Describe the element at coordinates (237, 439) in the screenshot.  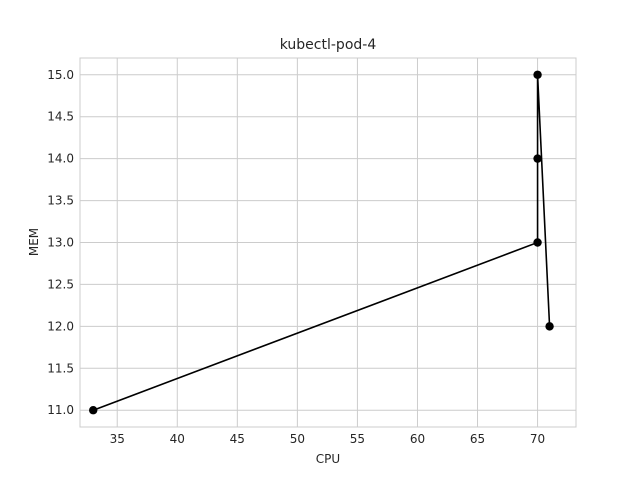
I see `x-tick-label: 45` at that location.